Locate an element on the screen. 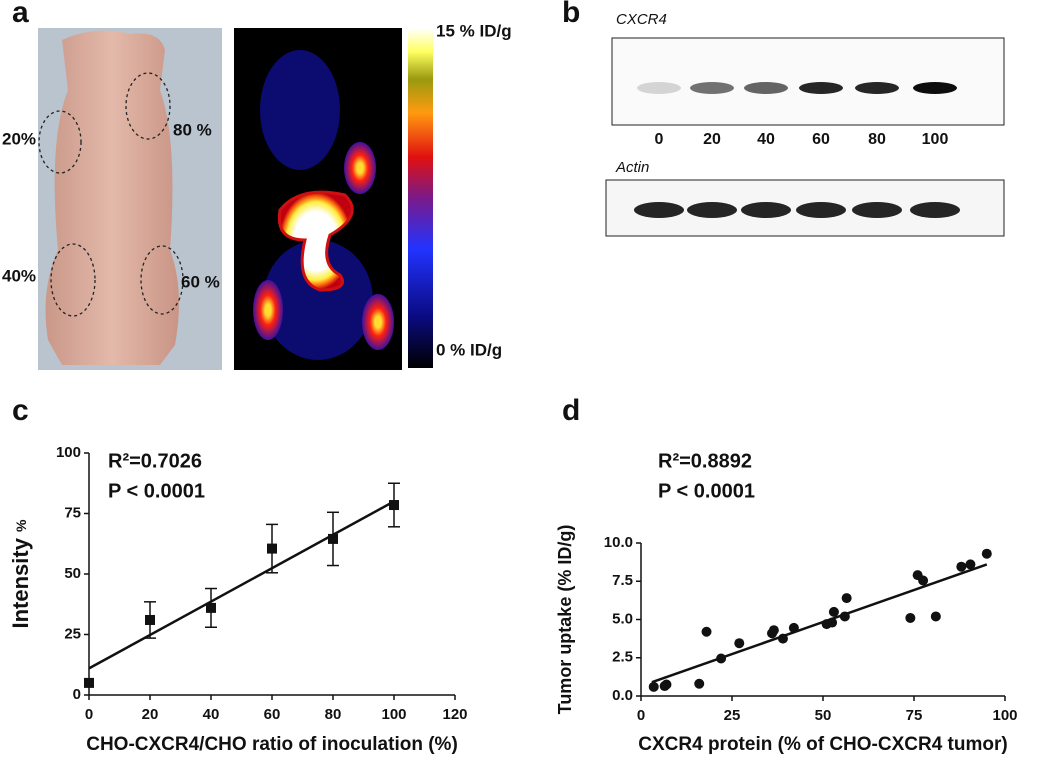 The height and width of the screenshot is (759, 1050). y-axis-label: Intensity % is located at coordinates (20, 574).